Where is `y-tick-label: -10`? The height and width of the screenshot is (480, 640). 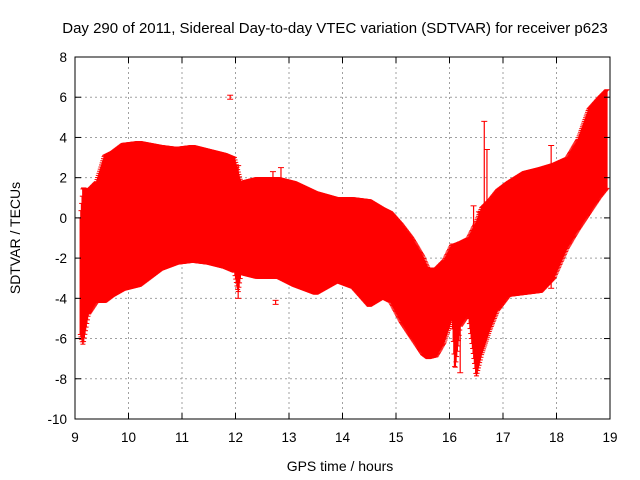
y-tick-label: -10 is located at coordinates (57, 419).